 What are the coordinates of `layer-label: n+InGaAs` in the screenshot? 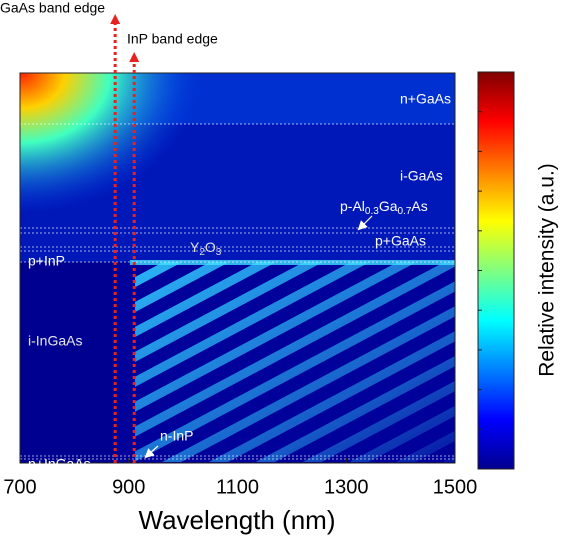 It's located at (59, 464).